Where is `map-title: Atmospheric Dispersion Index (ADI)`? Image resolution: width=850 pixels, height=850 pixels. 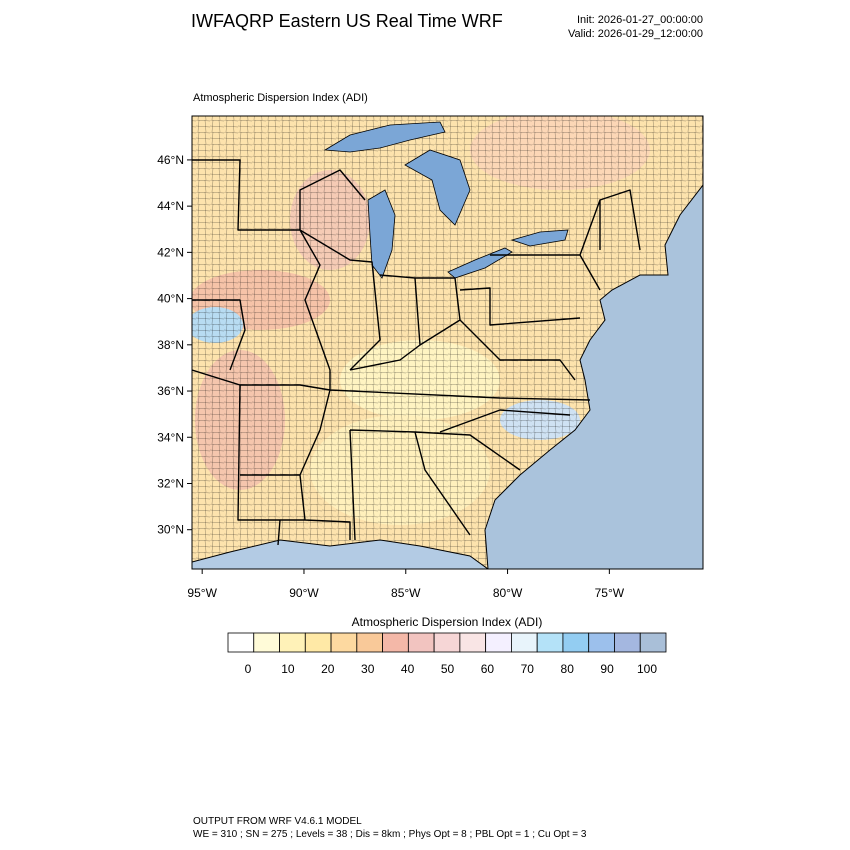 map-title: Atmospheric Dispersion Index (ADI) is located at coordinates (280, 98).